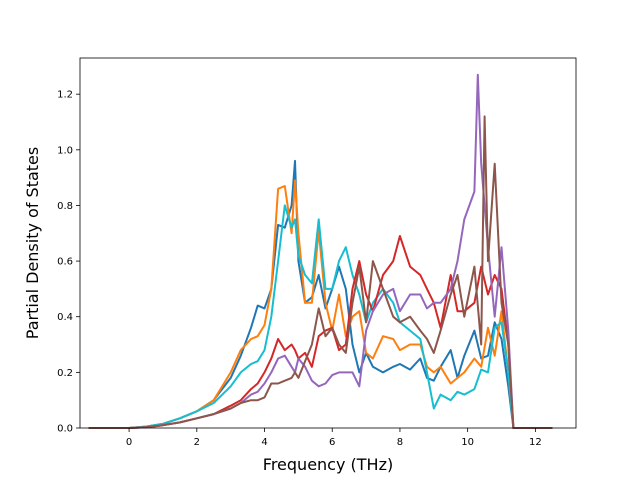 This screenshot has width=640, height=480. What do you see at coordinates (32, 243) in the screenshot?
I see `y-axis-label: Partial Density of States` at bounding box center [32, 243].